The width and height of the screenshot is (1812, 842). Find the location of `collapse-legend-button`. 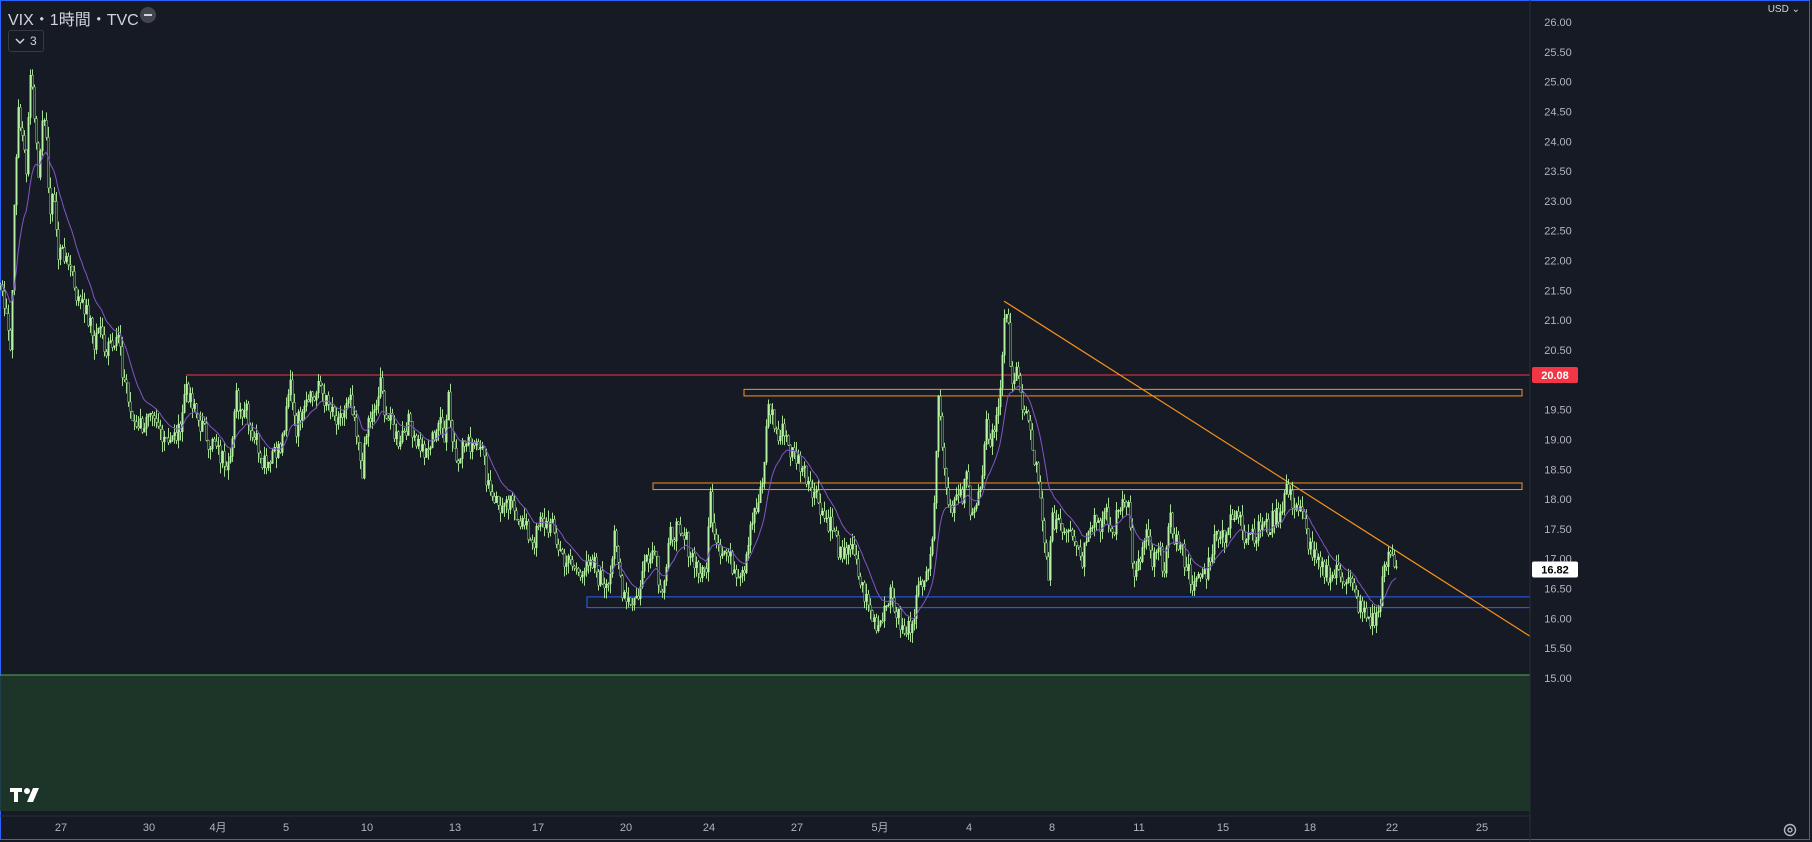

collapse-legend-button is located at coordinates (148, 15).